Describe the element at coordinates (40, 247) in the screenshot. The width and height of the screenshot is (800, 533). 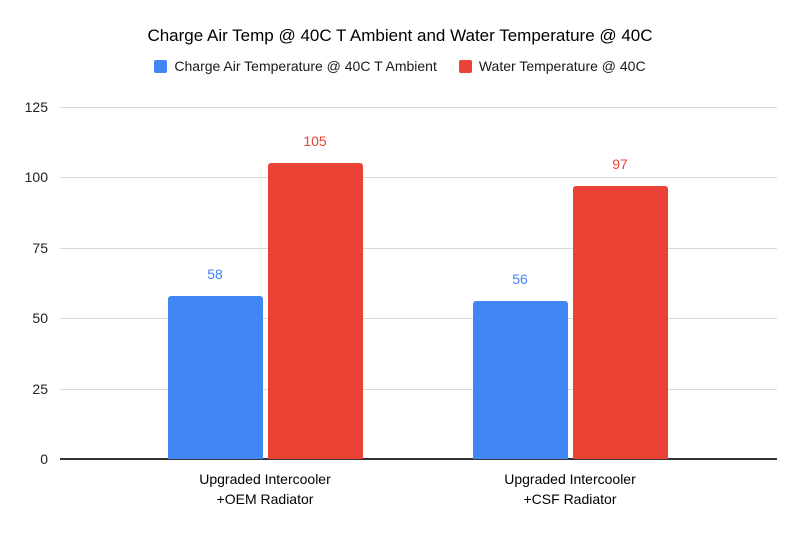
I see `y-tick-label: 75` at that location.